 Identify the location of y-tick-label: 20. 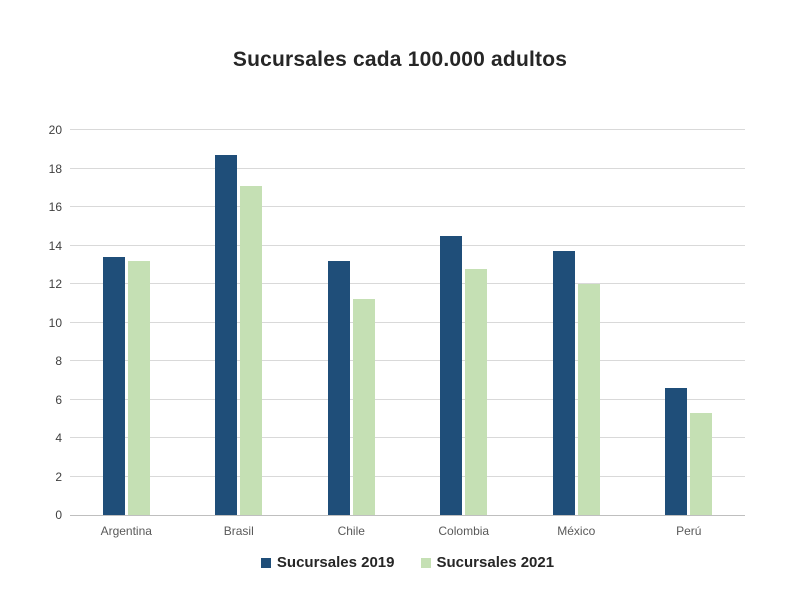
(55, 130).